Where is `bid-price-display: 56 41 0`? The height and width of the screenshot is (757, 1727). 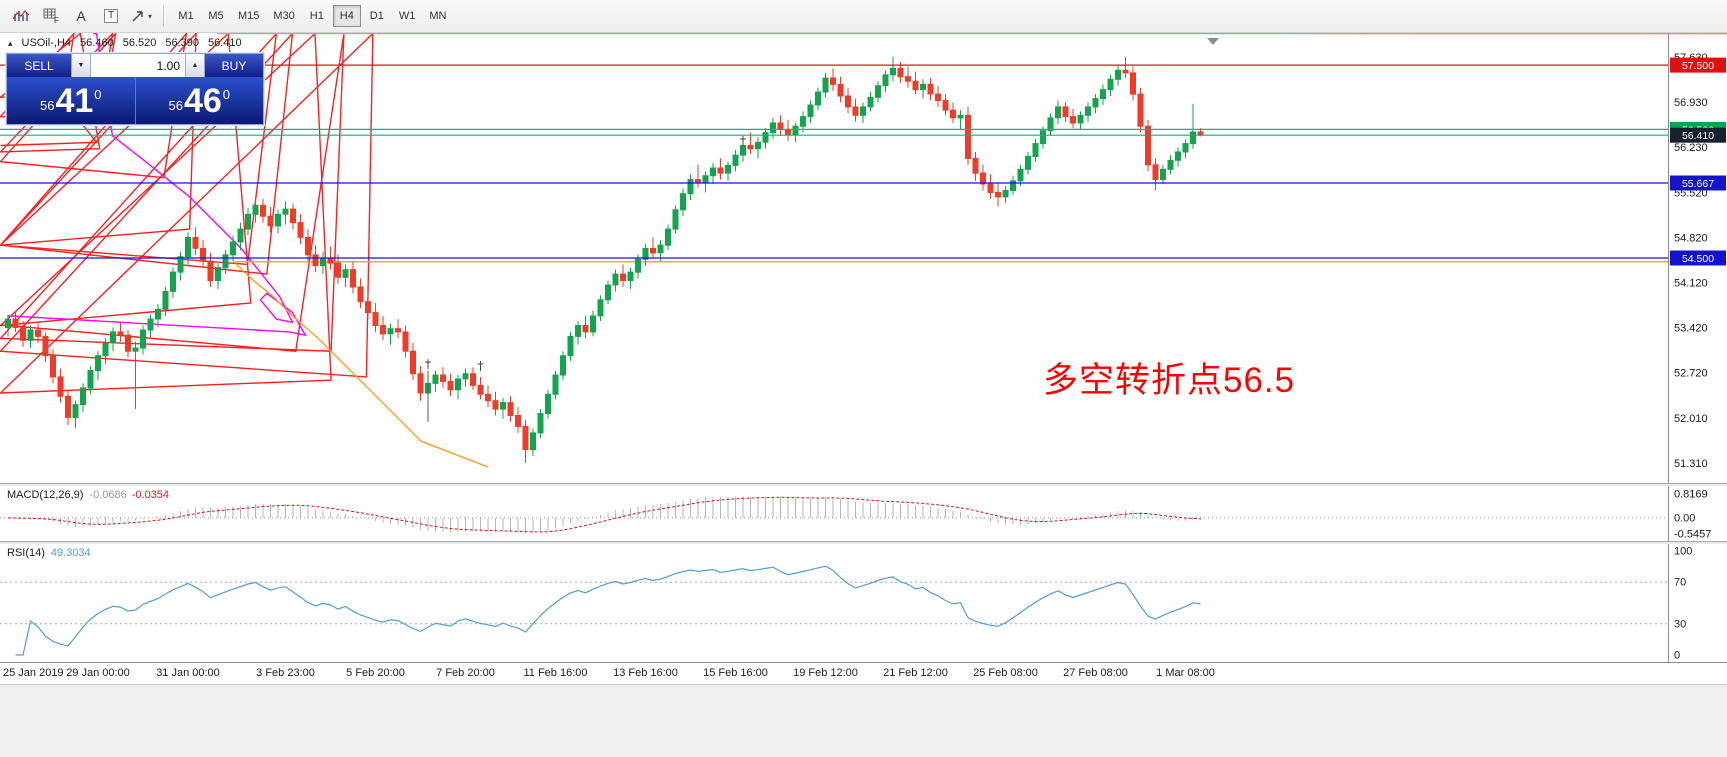 bid-price-display: 56 41 0 is located at coordinates (71, 100).